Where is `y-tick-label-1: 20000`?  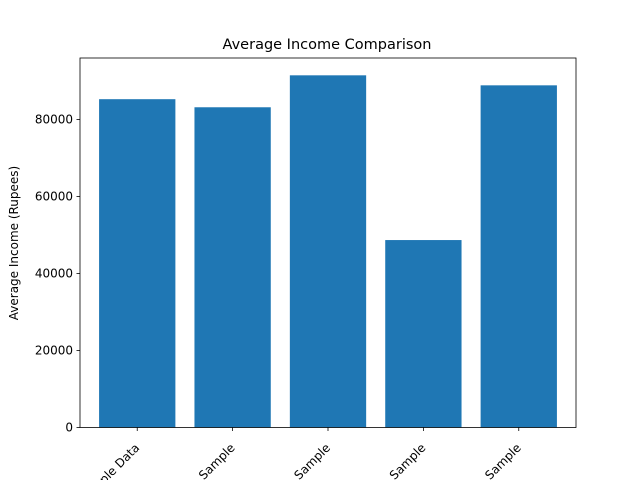
y-tick-label-1: 20000 is located at coordinates (54, 351).